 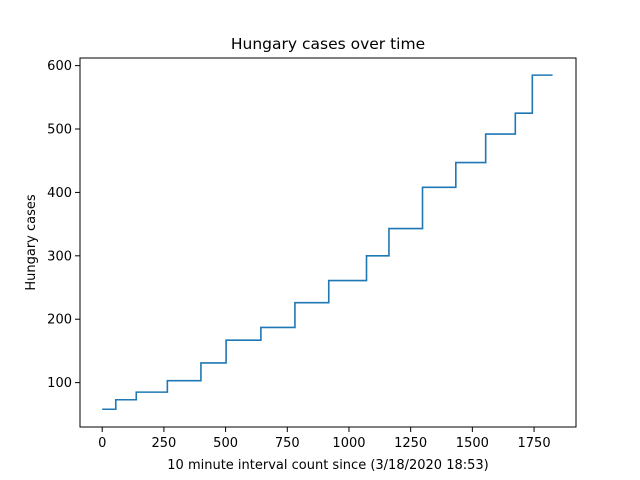 What do you see at coordinates (59, 320) in the screenshot?
I see `y-tick-label: 200` at bounding box center [59, 320].